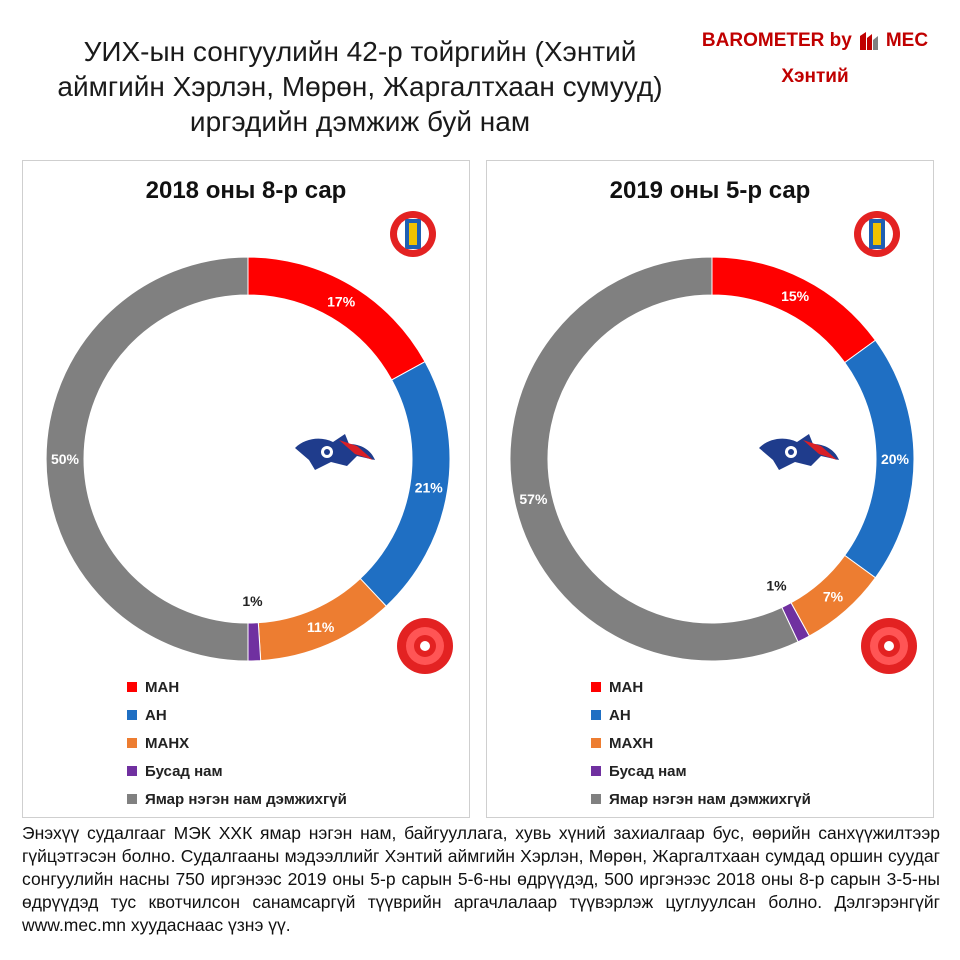 The image size is (960, 960). Describe the element at coordinates (65, 459) in the screenshot. I see `slice-label: 50%` at that location.